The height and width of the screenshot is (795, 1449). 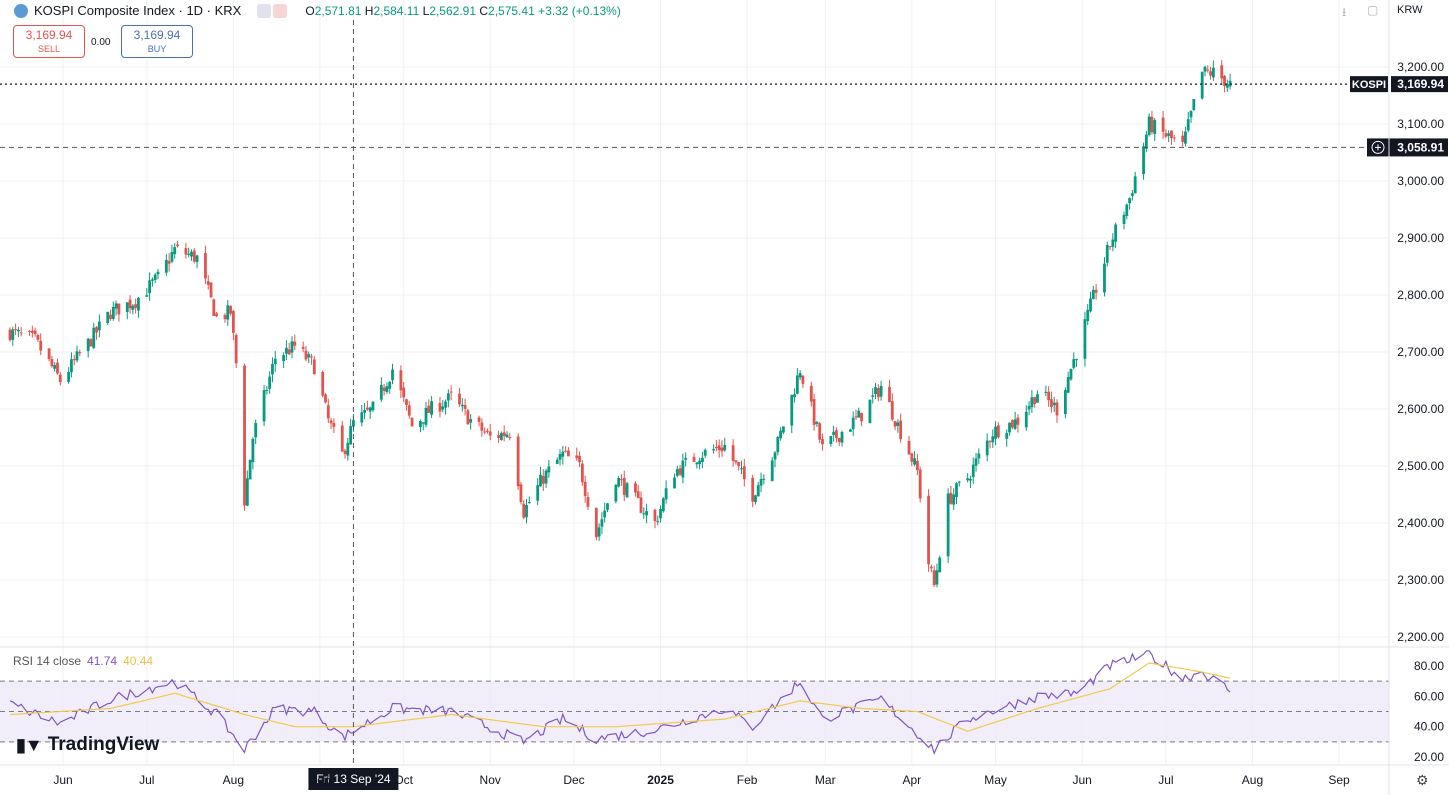 What do you see at coordinates (1410, 10) in the screenshot?
I see `currency-label: KRW` at bounding box center [1410, 10].